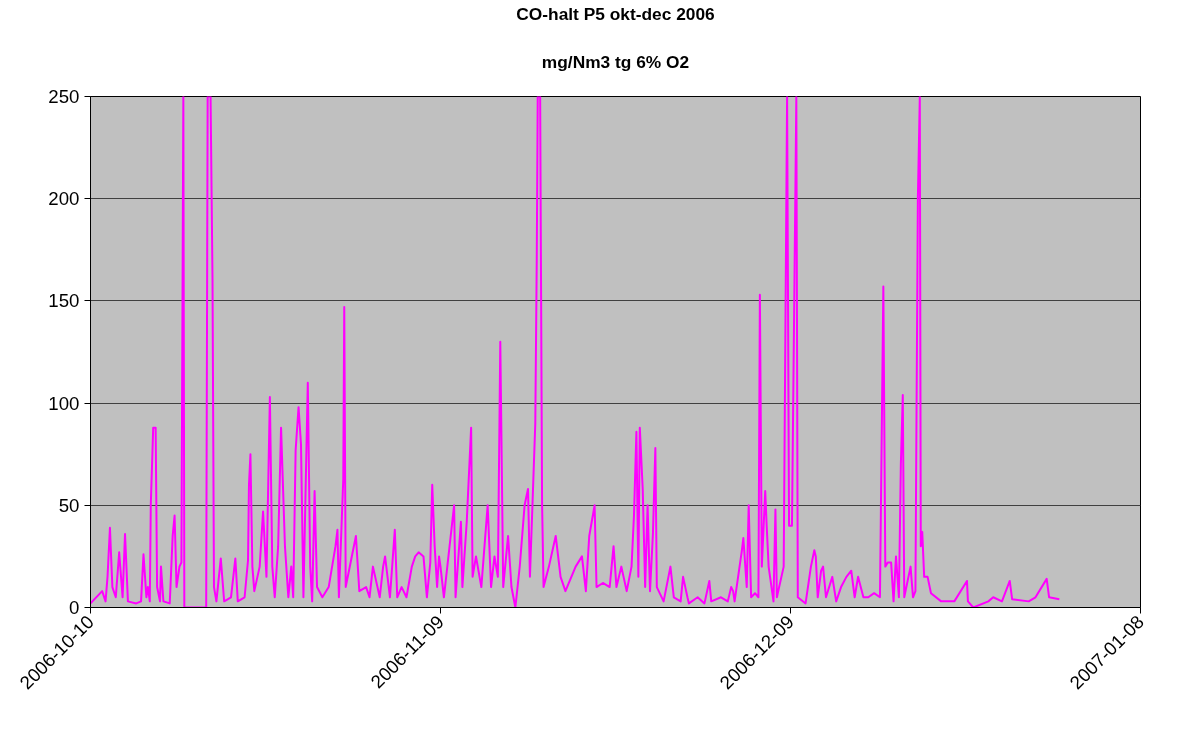  I want to click on y-tick-label: 250, so click(64, 96).